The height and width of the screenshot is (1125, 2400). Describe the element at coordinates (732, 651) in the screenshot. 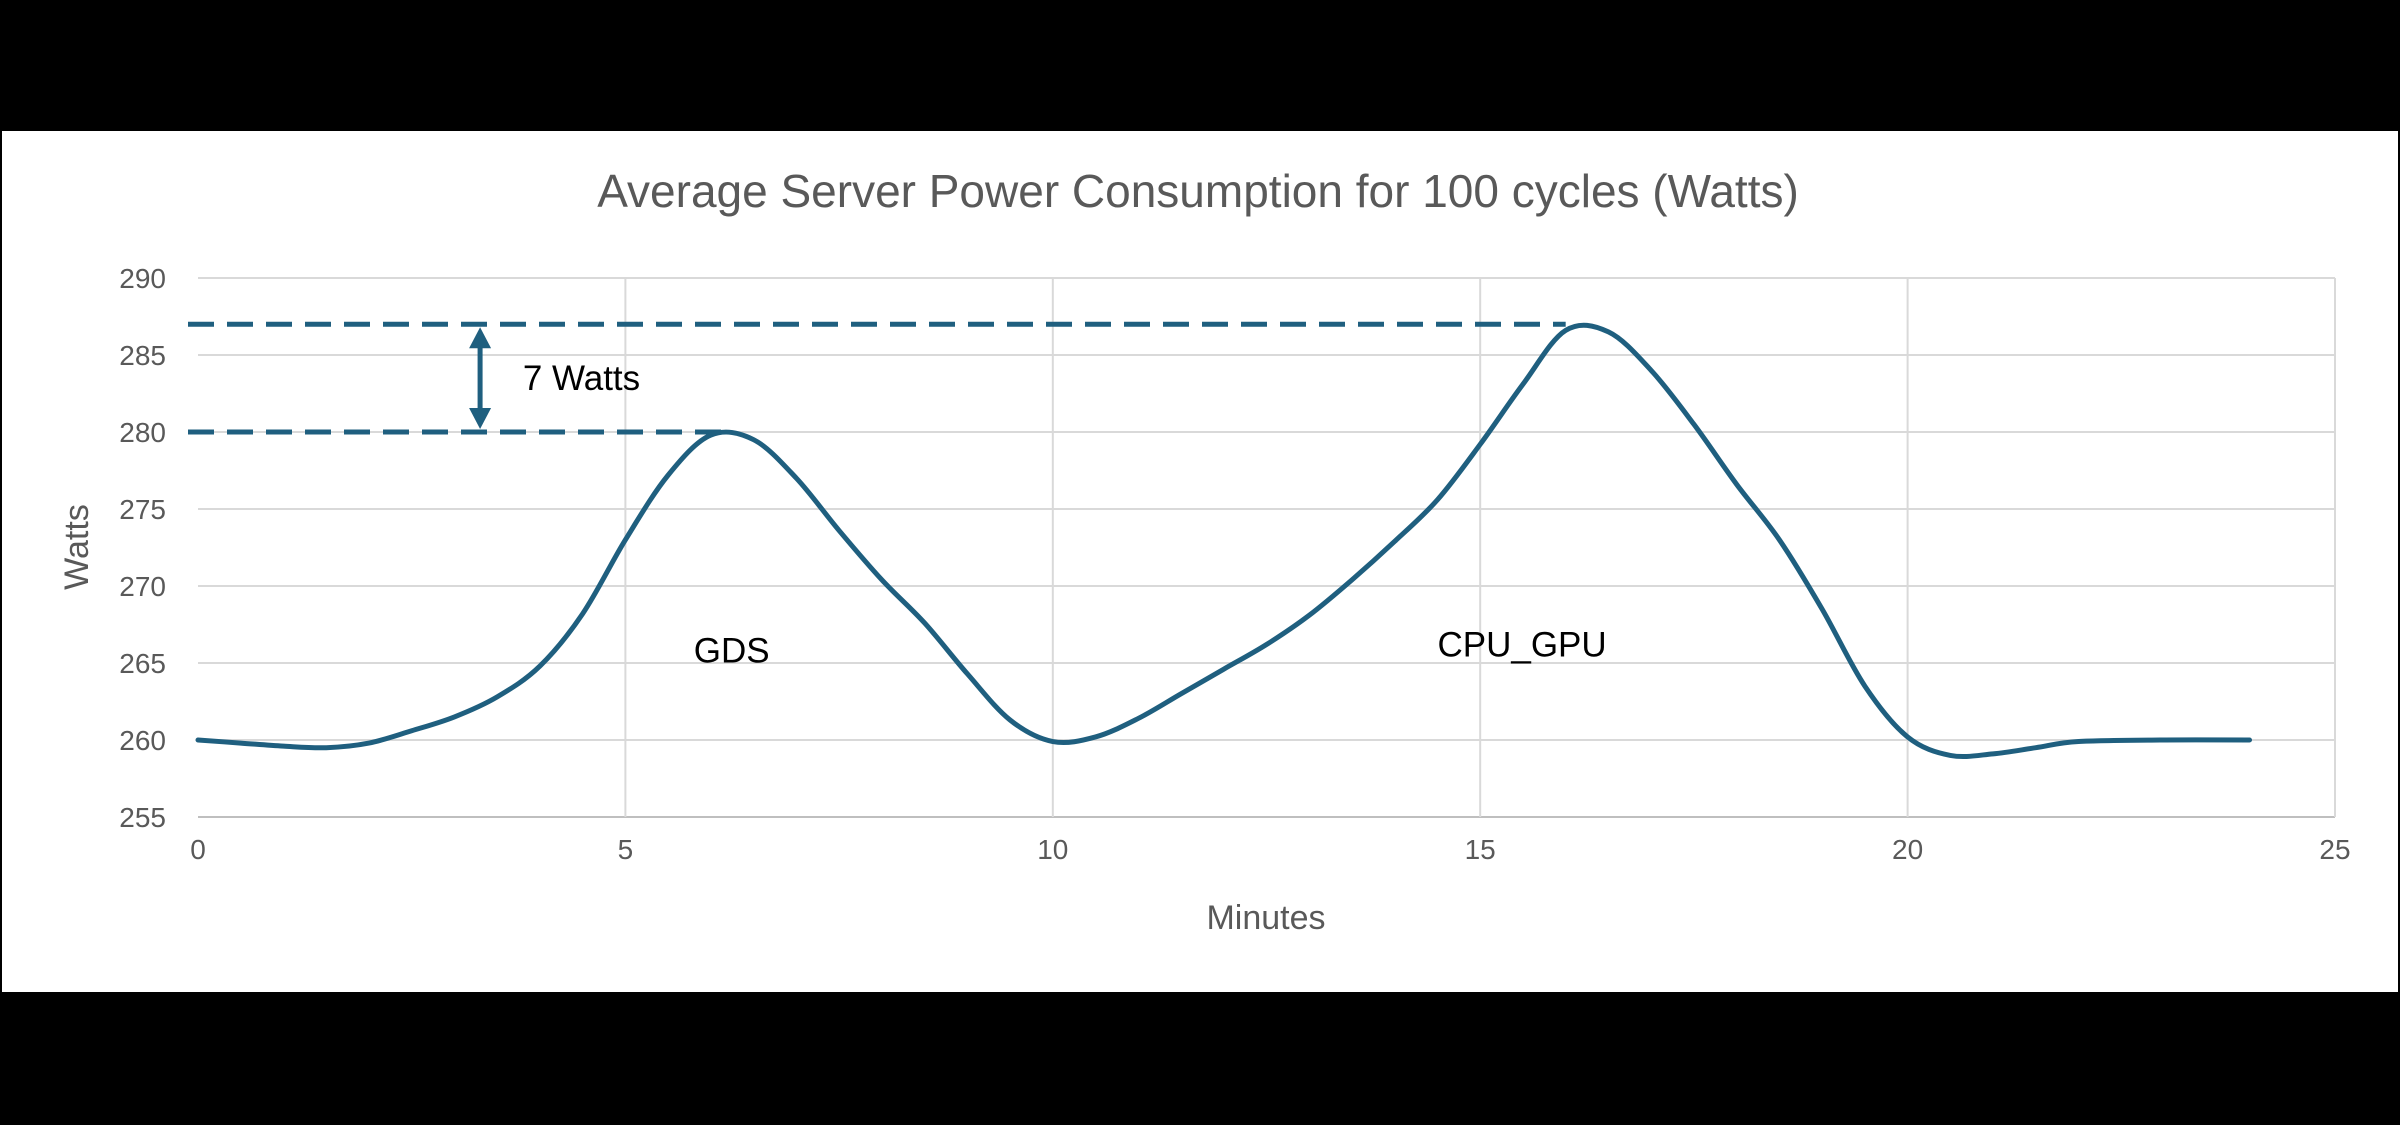

I see `annotation-label: GDS` at that location.